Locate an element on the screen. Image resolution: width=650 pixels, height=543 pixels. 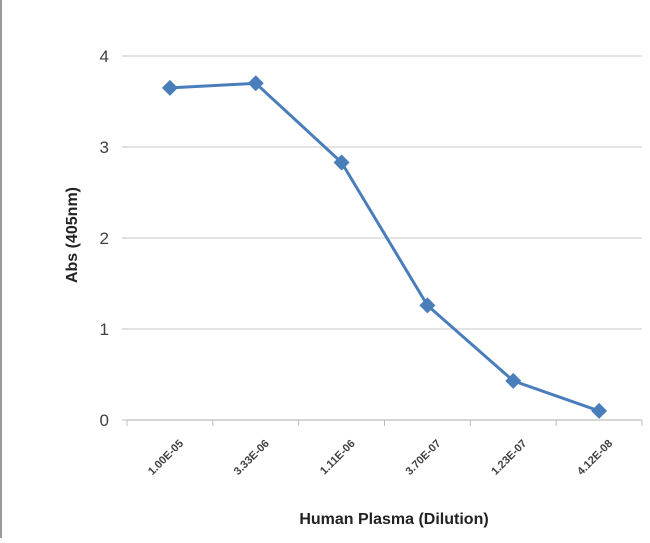
x-tick-label: 4.12E-08 is located at coordinates (595, 458).